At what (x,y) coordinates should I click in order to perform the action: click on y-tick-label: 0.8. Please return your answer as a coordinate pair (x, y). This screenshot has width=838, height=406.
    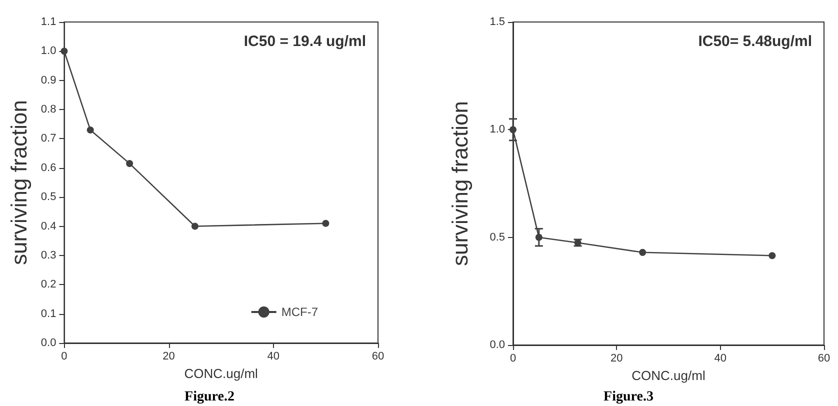
    Looking at the image, I should click on (48, 110).